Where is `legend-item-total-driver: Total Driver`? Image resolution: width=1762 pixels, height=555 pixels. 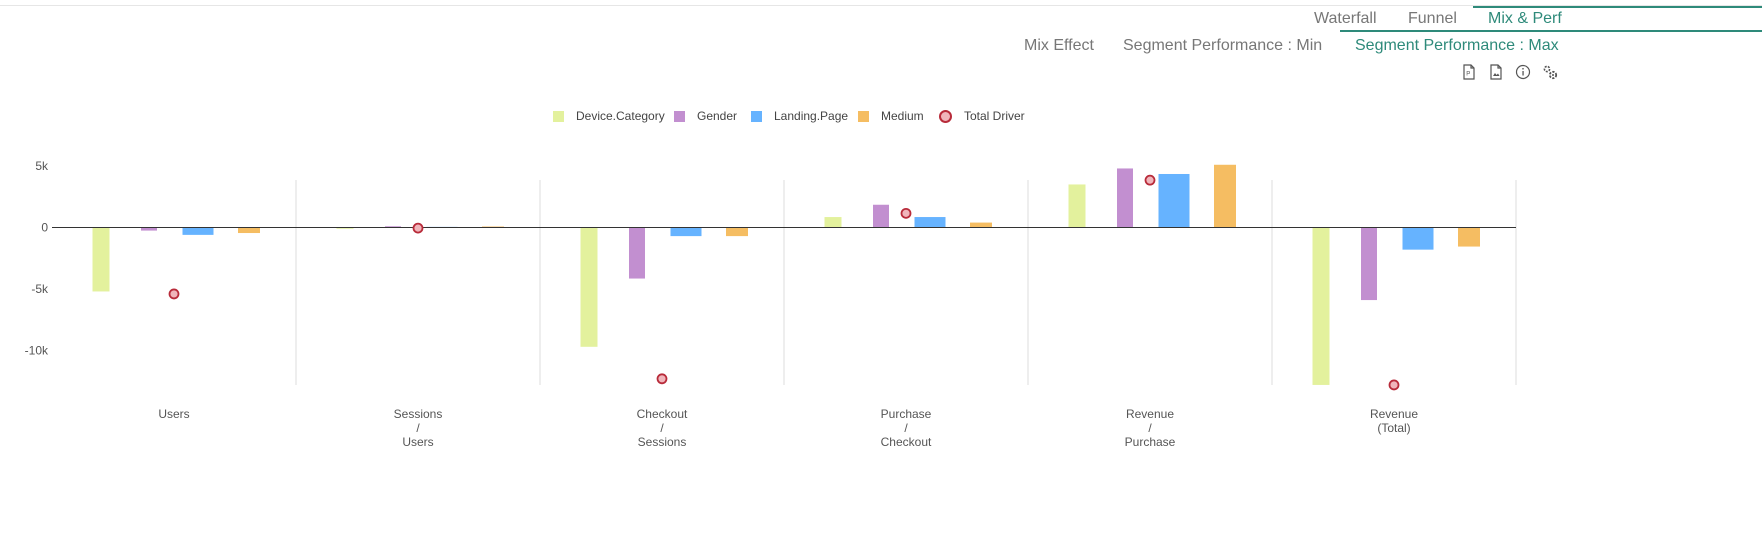 legend-item-total-driver: Total Driver is located at coordinates (982, 116).